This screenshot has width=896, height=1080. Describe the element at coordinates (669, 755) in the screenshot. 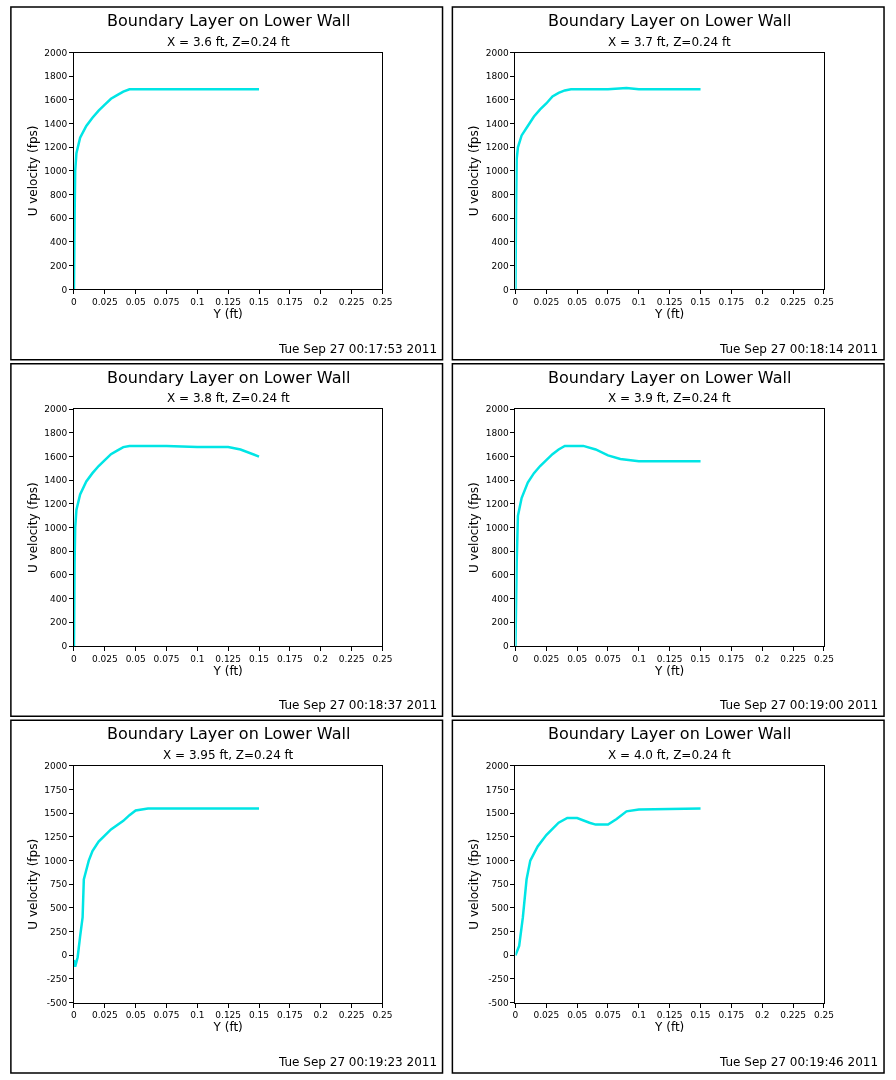

I see `chart-subtitle: X = 4.0 ft, Z=0.24 ft` at that location.